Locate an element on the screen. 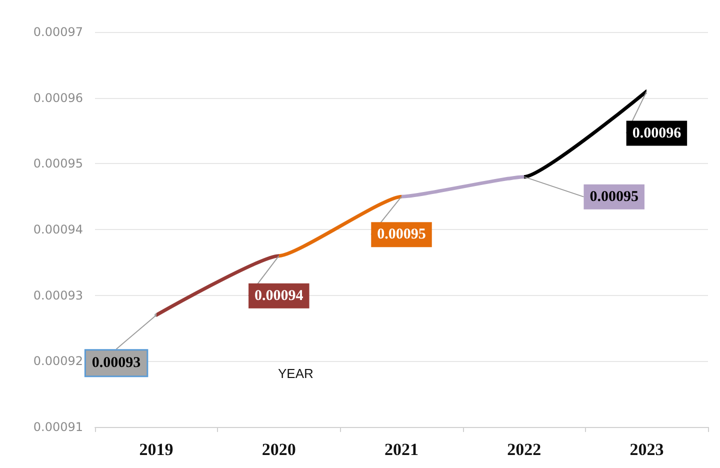 The width and height of the screenshot is (720, 468). y-tick-label: 0.00094 is located at coordinates (58, 229).